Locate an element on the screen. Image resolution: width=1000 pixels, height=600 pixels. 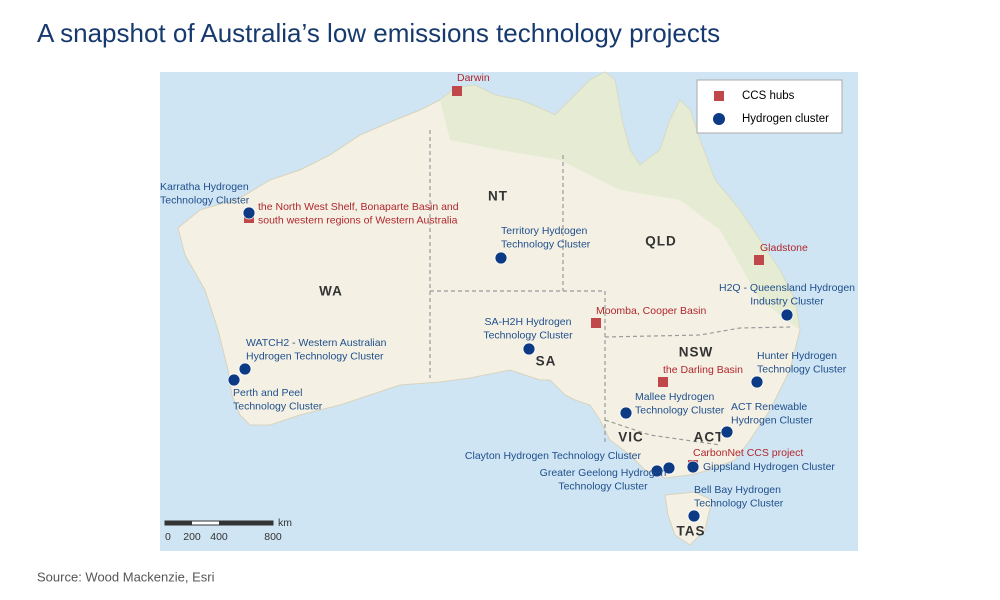
legend-hydrogen: Hydrogen cluster is located at coordinates (785, 119).